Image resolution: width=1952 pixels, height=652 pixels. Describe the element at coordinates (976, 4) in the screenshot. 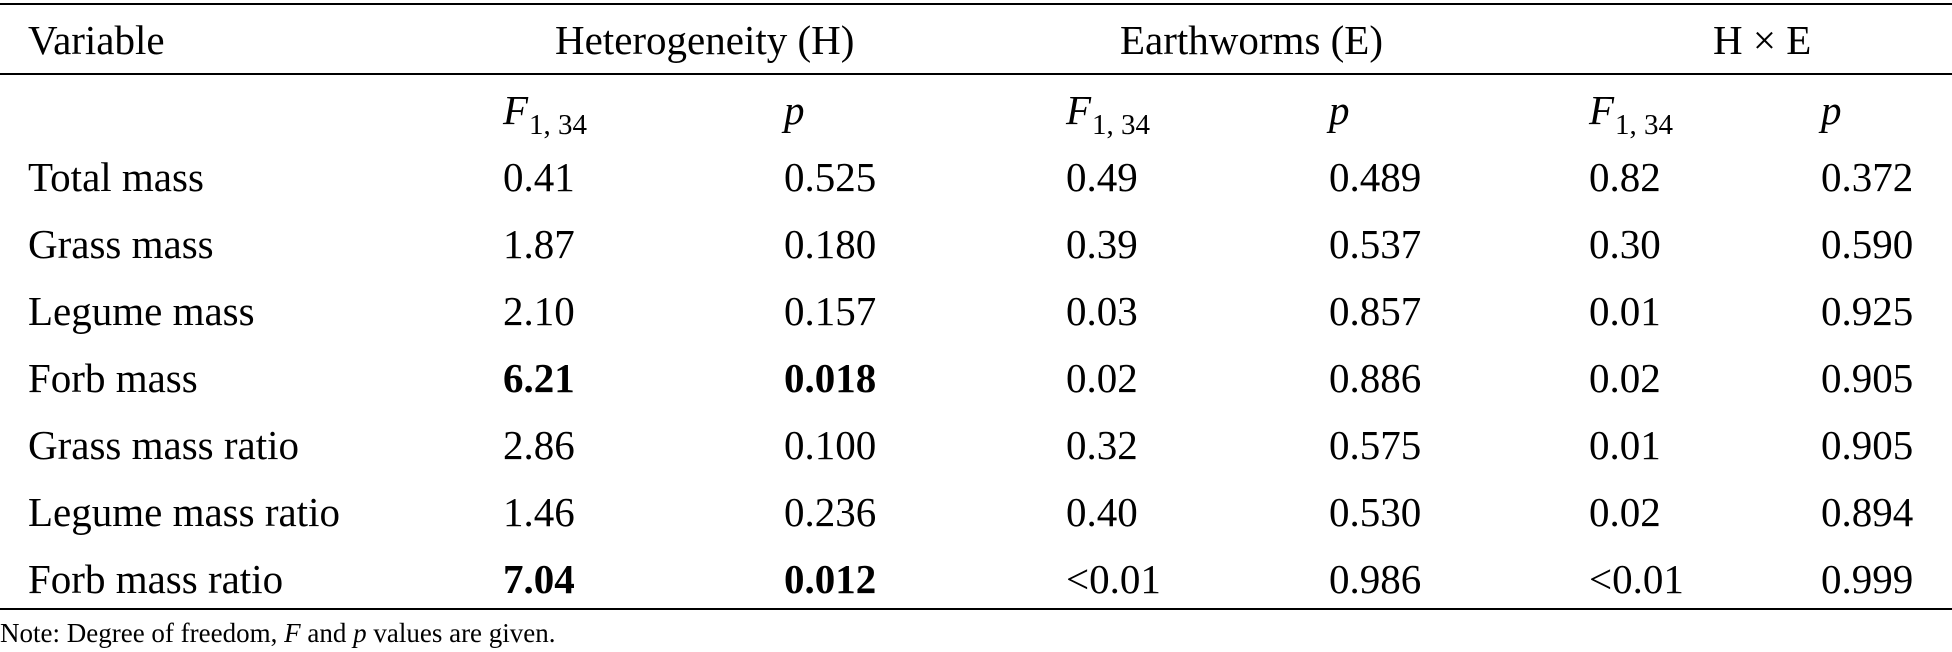

I see `top-rule` at that location.